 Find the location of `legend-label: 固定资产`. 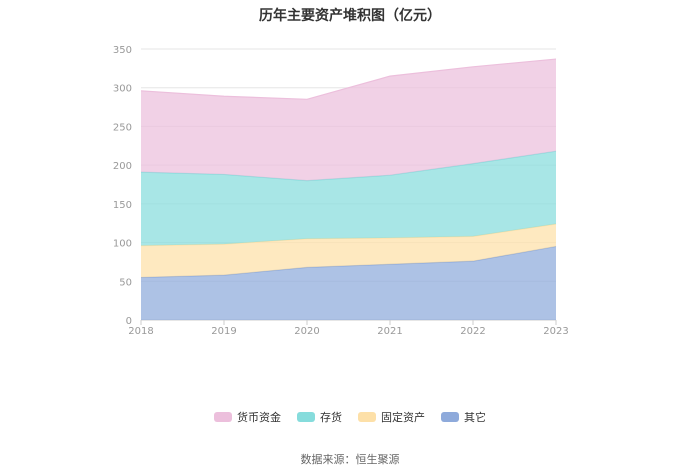

legend-label: 固定资产 is located at coordinates (403, 417).